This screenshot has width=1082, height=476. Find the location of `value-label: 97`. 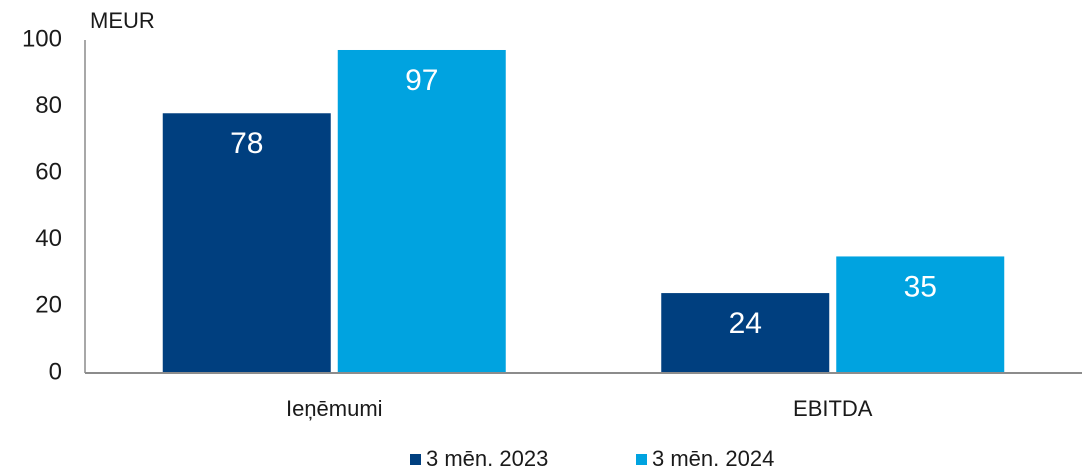

value-label: 97 is located at coordinates (421, 80).